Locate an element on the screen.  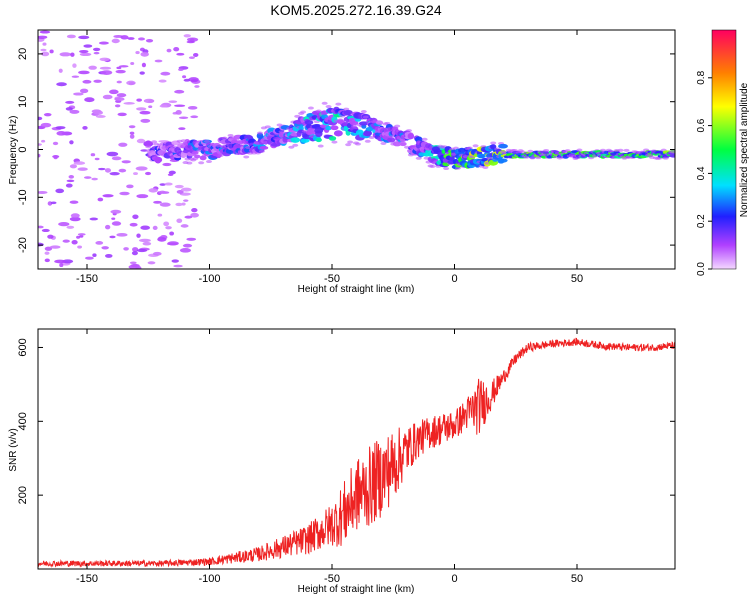
colorbar-tick-label: 0.0 is located at coordinates (701, 269).